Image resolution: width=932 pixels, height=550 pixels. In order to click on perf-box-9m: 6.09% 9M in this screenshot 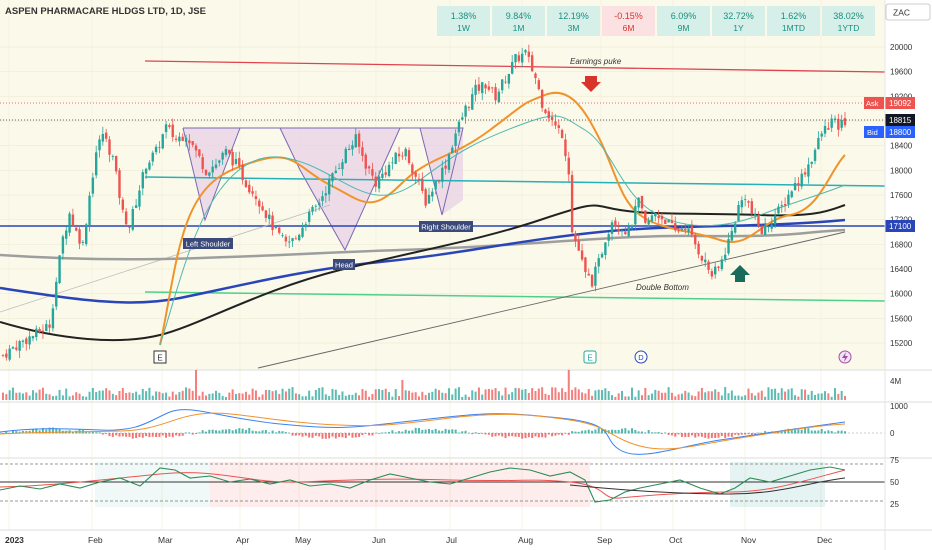, I will do `click(683, 21)`.